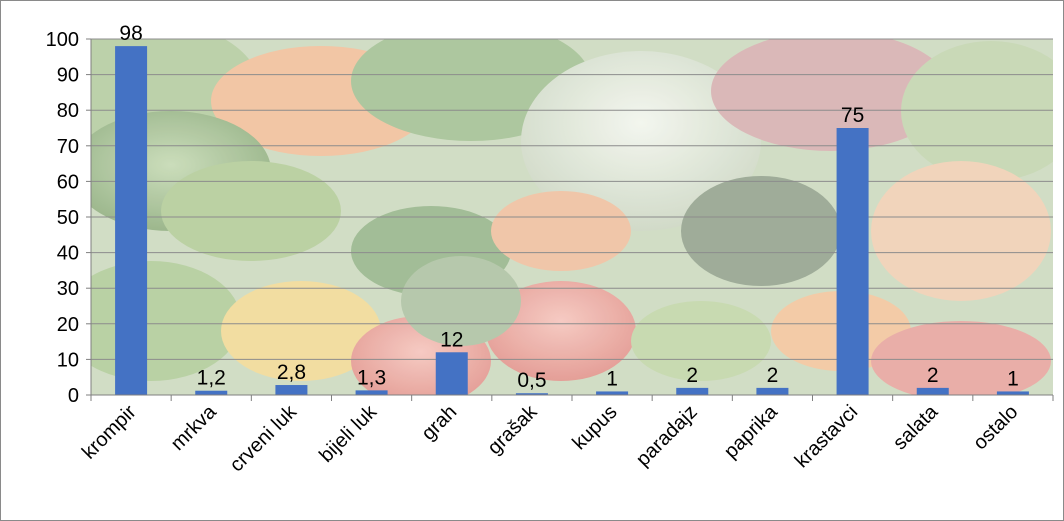  I want to click on bar-krompir, so click(131, 221).